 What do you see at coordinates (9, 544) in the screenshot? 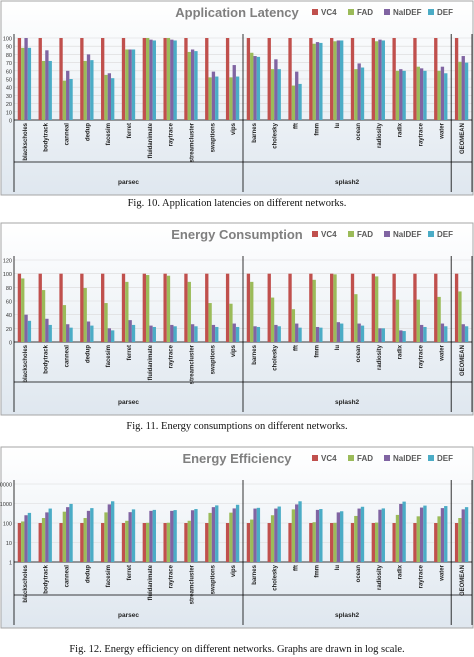
I see `y-tick-label: 10` at bounding box center [9, 544].